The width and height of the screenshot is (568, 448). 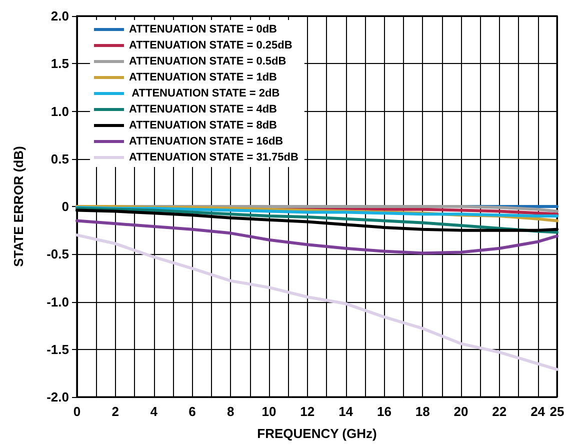 I want to click on x-tick-label: 18, so click(x=422, y=411).